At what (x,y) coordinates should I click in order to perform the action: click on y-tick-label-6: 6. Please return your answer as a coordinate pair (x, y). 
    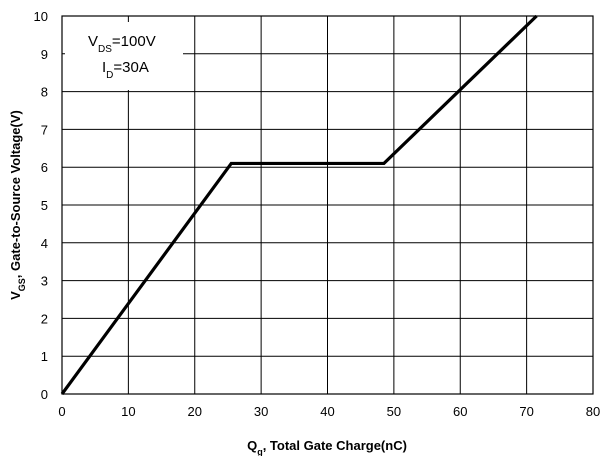
    Looking at the image, I should click on (44, 167).